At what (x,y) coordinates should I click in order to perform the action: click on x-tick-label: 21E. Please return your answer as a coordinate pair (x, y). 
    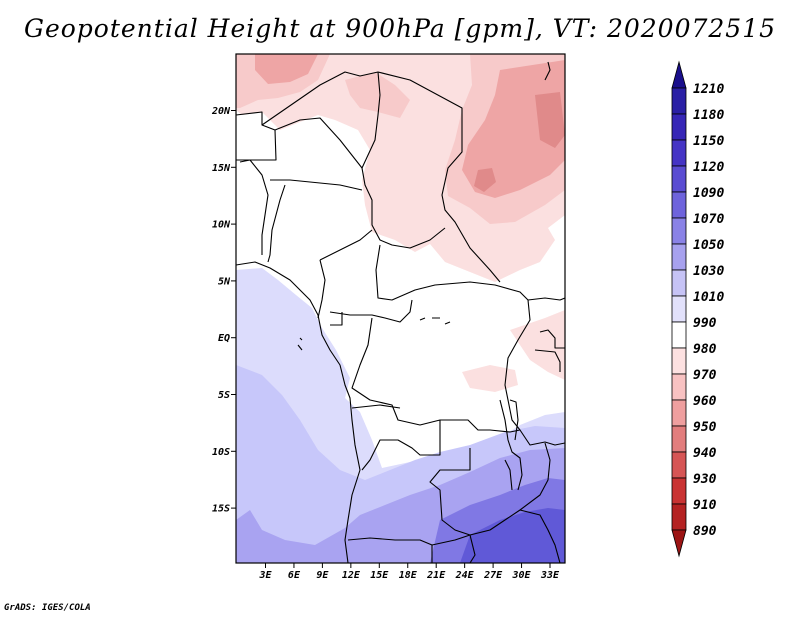
    Looking at the image, I should click on (436, 575).